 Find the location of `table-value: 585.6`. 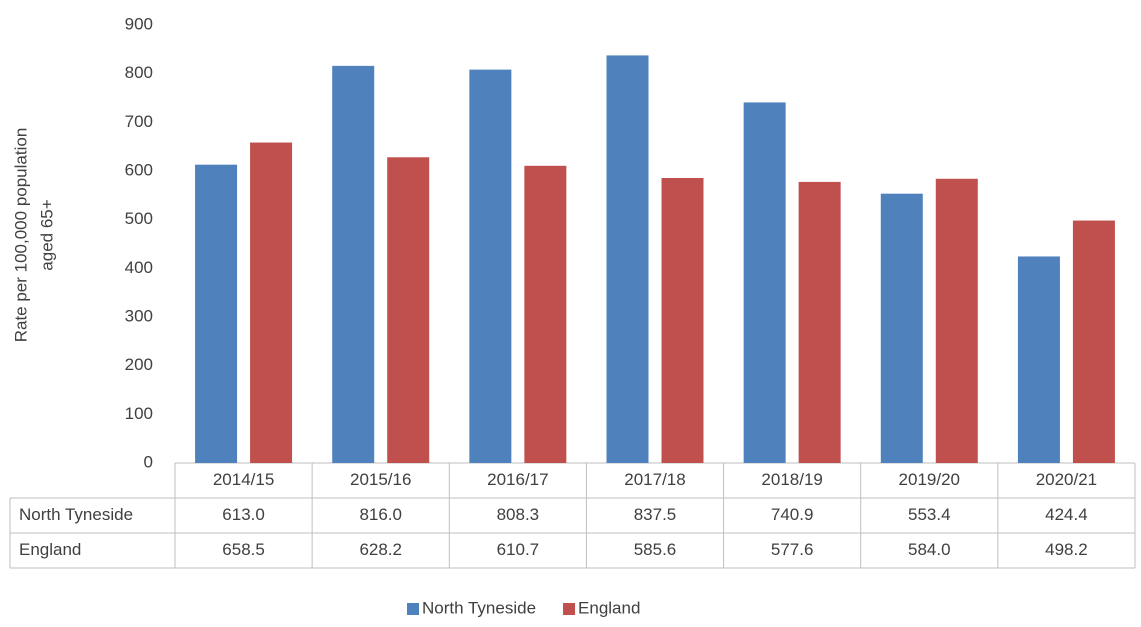

table-value: 585.6 is located at coordinates (655, 549).